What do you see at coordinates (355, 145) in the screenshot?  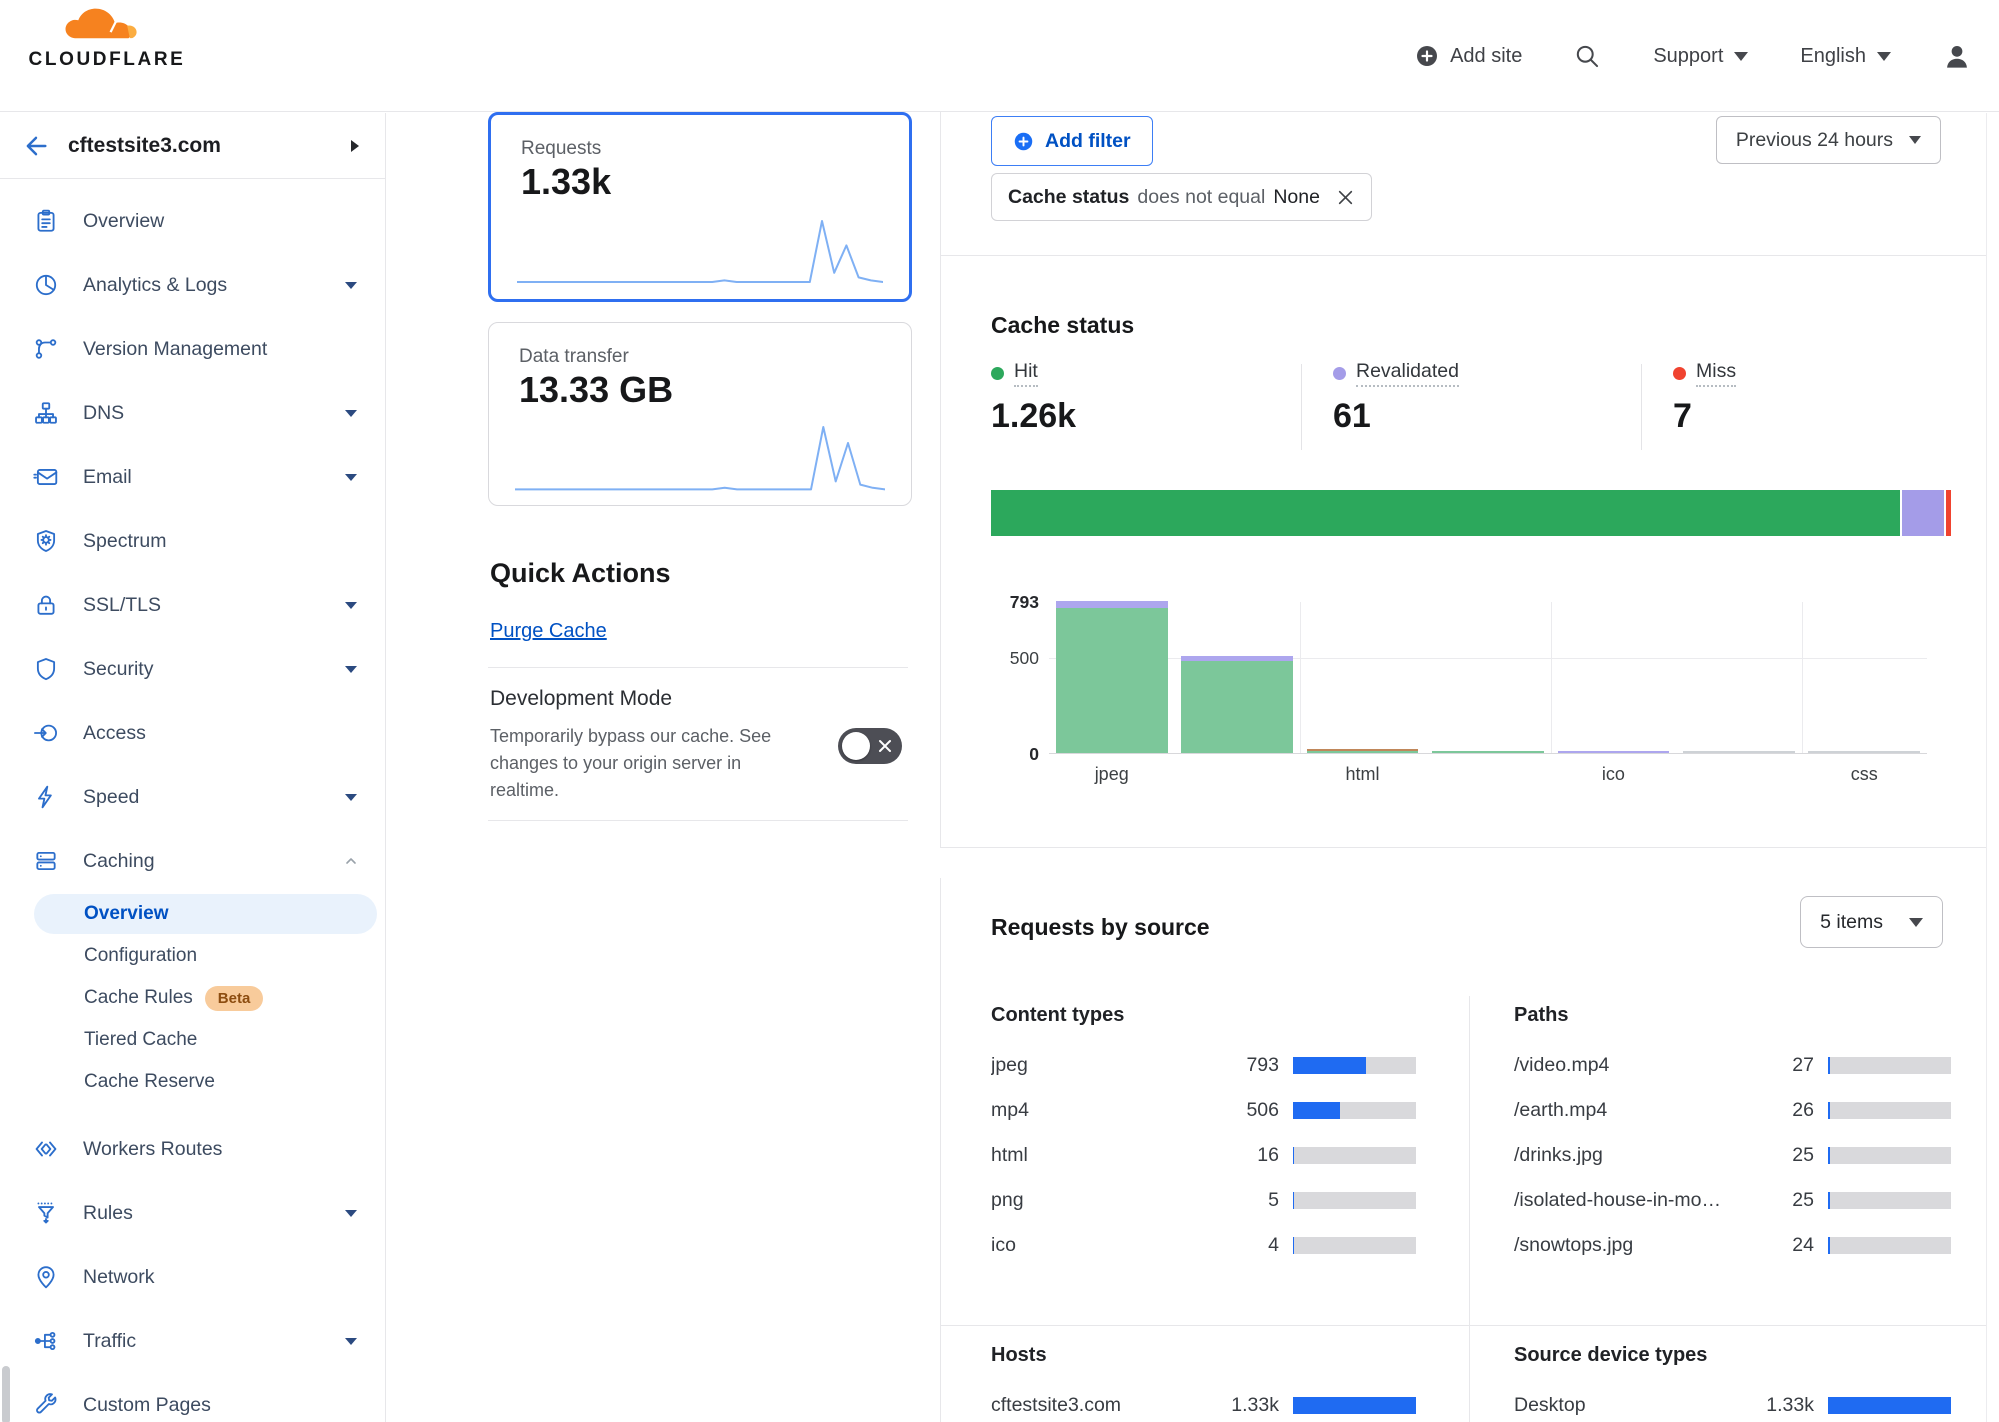 I see `chevron-right-icon` at bounding box center [355, 145].